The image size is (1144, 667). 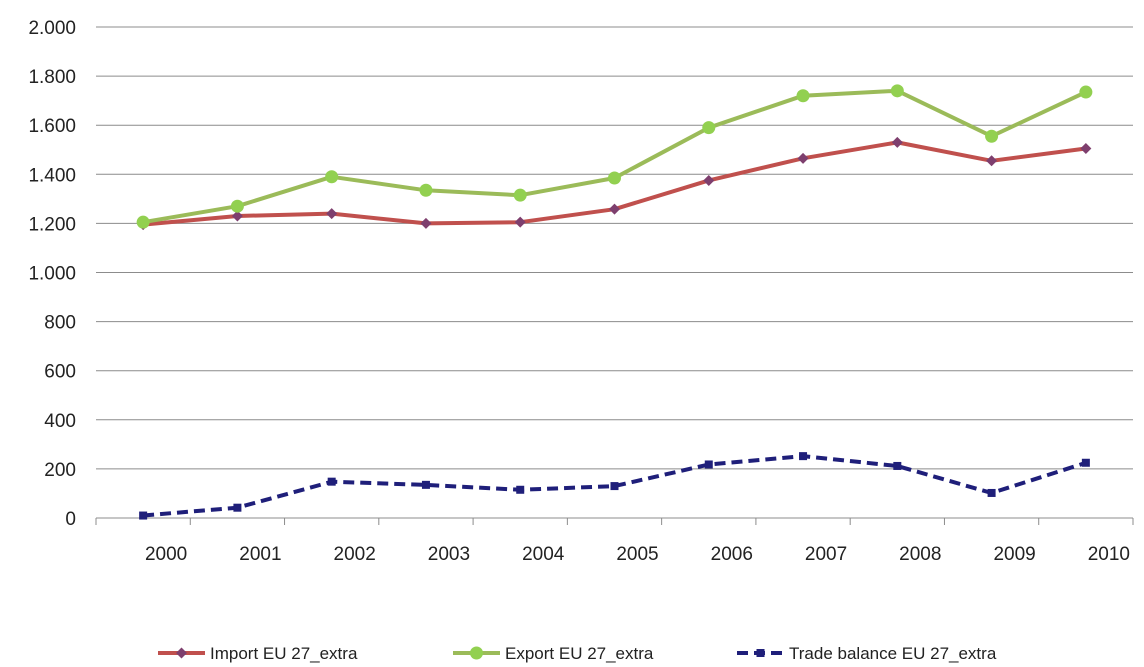 I want to click on y-tick-label: 2.000, so click(x=52, y=28).